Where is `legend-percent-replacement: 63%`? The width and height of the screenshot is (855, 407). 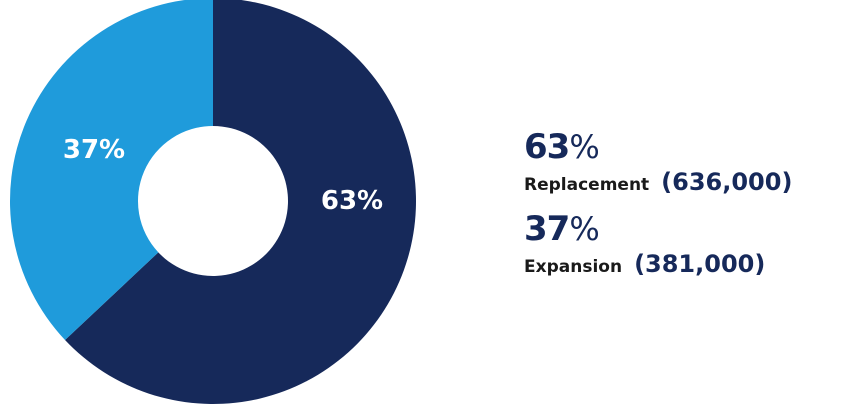 legend-percent-replacement: 63% is located at coordinates (686, 147).